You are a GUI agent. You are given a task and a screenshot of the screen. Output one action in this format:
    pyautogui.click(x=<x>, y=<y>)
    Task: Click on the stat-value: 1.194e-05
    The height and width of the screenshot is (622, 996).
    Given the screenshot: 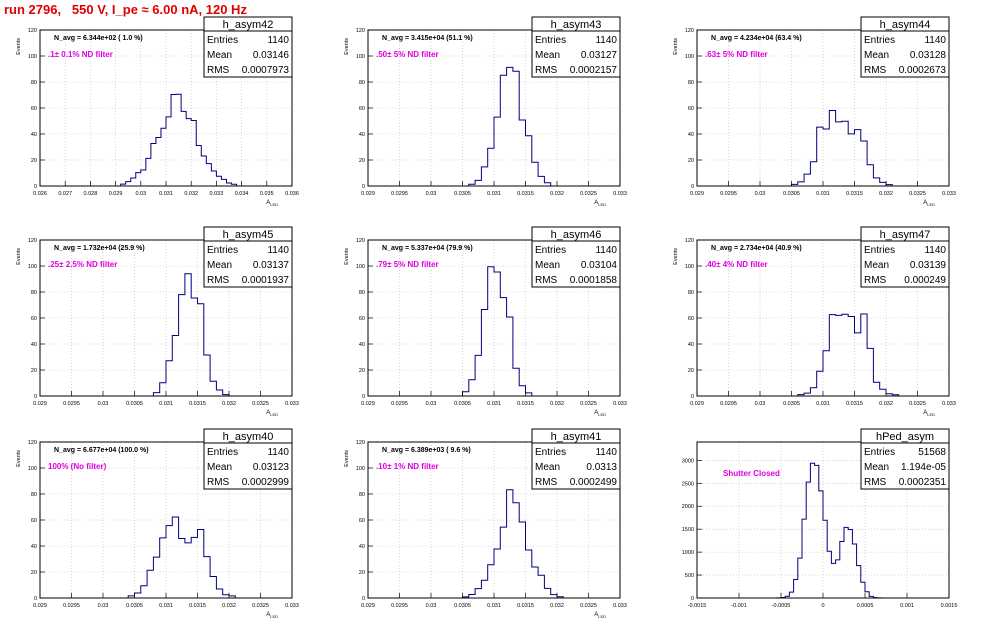 What is the action you would take?
    pyautogui.click(x=923, y=467)
    